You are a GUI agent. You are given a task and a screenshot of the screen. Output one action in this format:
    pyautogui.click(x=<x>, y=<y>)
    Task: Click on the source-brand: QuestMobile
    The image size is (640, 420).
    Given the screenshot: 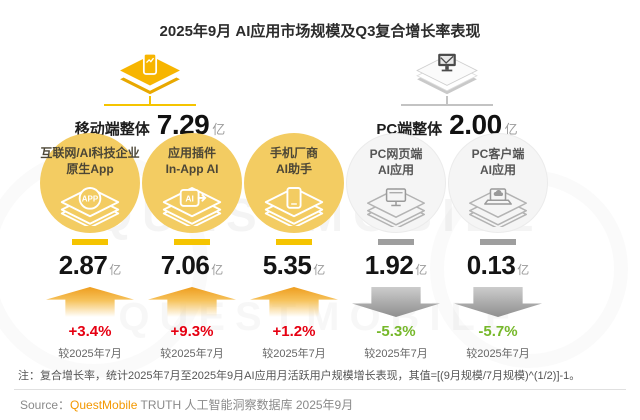 What is the action you would take?
    pyautogui.click(x=104, y=405)
    